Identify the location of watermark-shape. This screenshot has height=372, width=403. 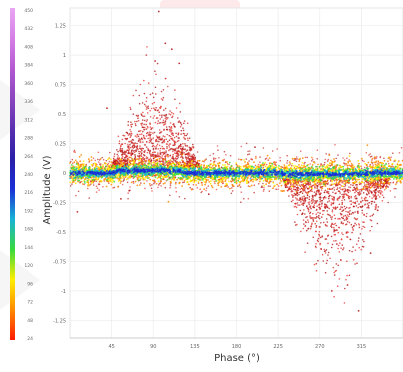
(20, 280).